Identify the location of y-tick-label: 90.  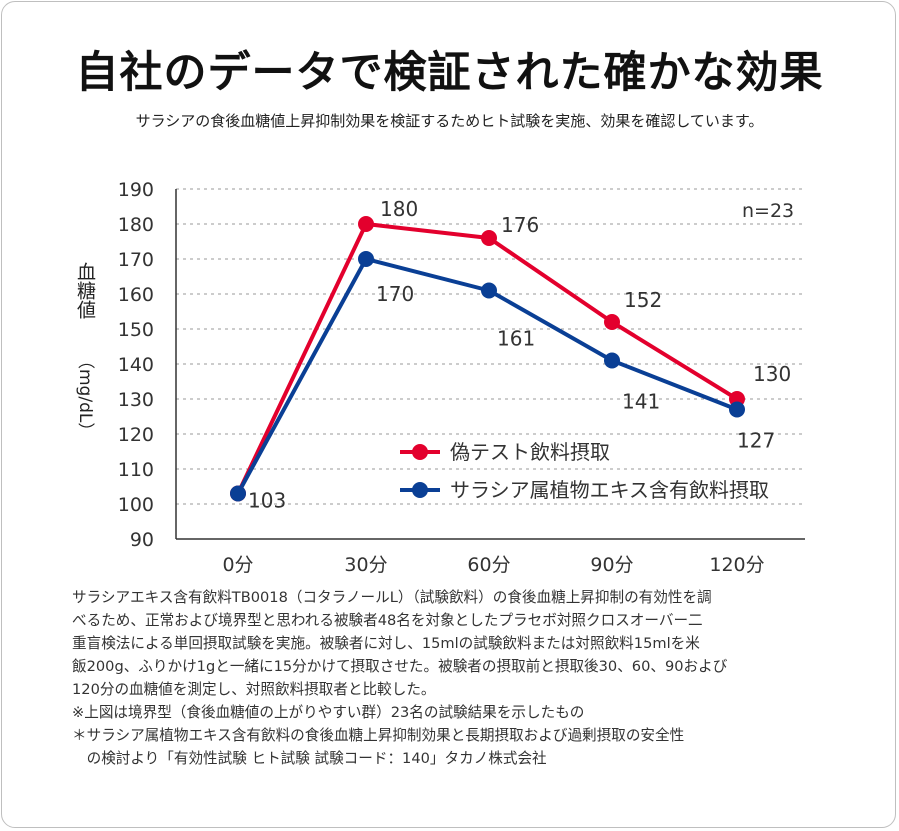
(142, 540).